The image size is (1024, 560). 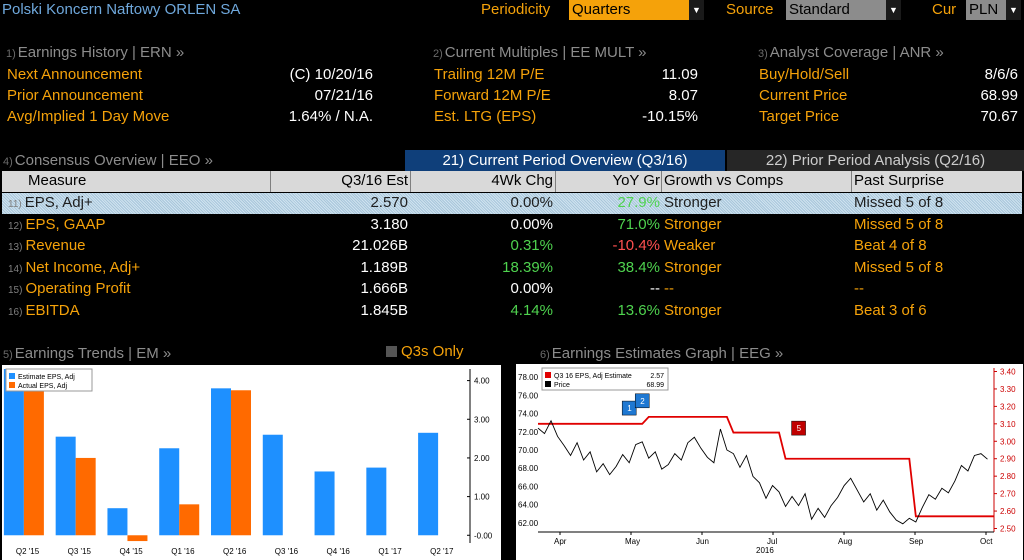 What do you see at coordinates (893, 10) in the screenshot?
I see `source-dropdown-icon: ▼` at bounding box center [893, 10].